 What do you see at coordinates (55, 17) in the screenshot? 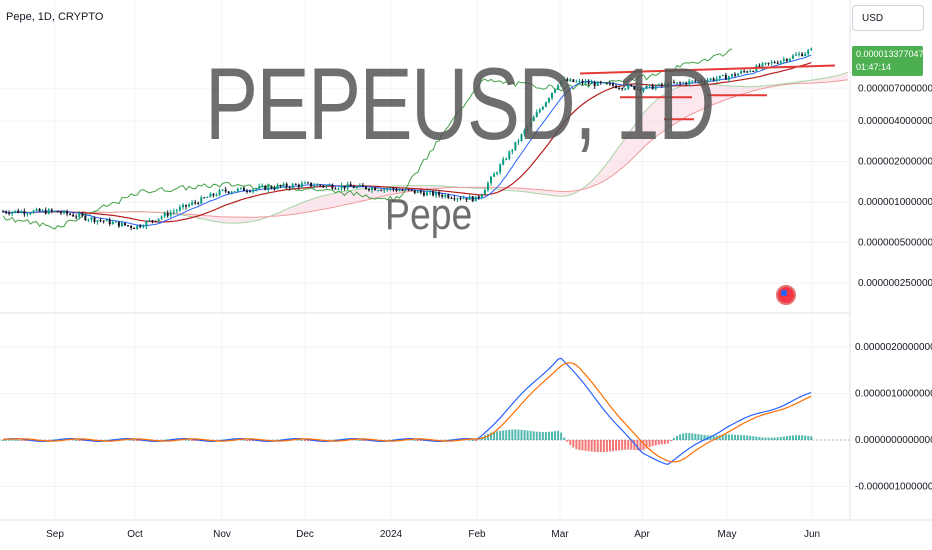
I see `symbol-title: Pepe, 1D, CRYPTO` at bounding box center [55, 17].